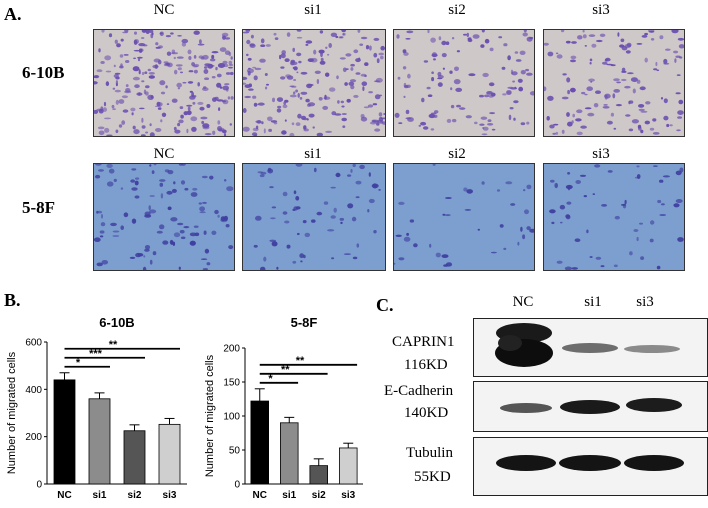 The height and width of the screenshot is (508, 708). I want to click on lane-label-si1: si1, so click(593, 302).